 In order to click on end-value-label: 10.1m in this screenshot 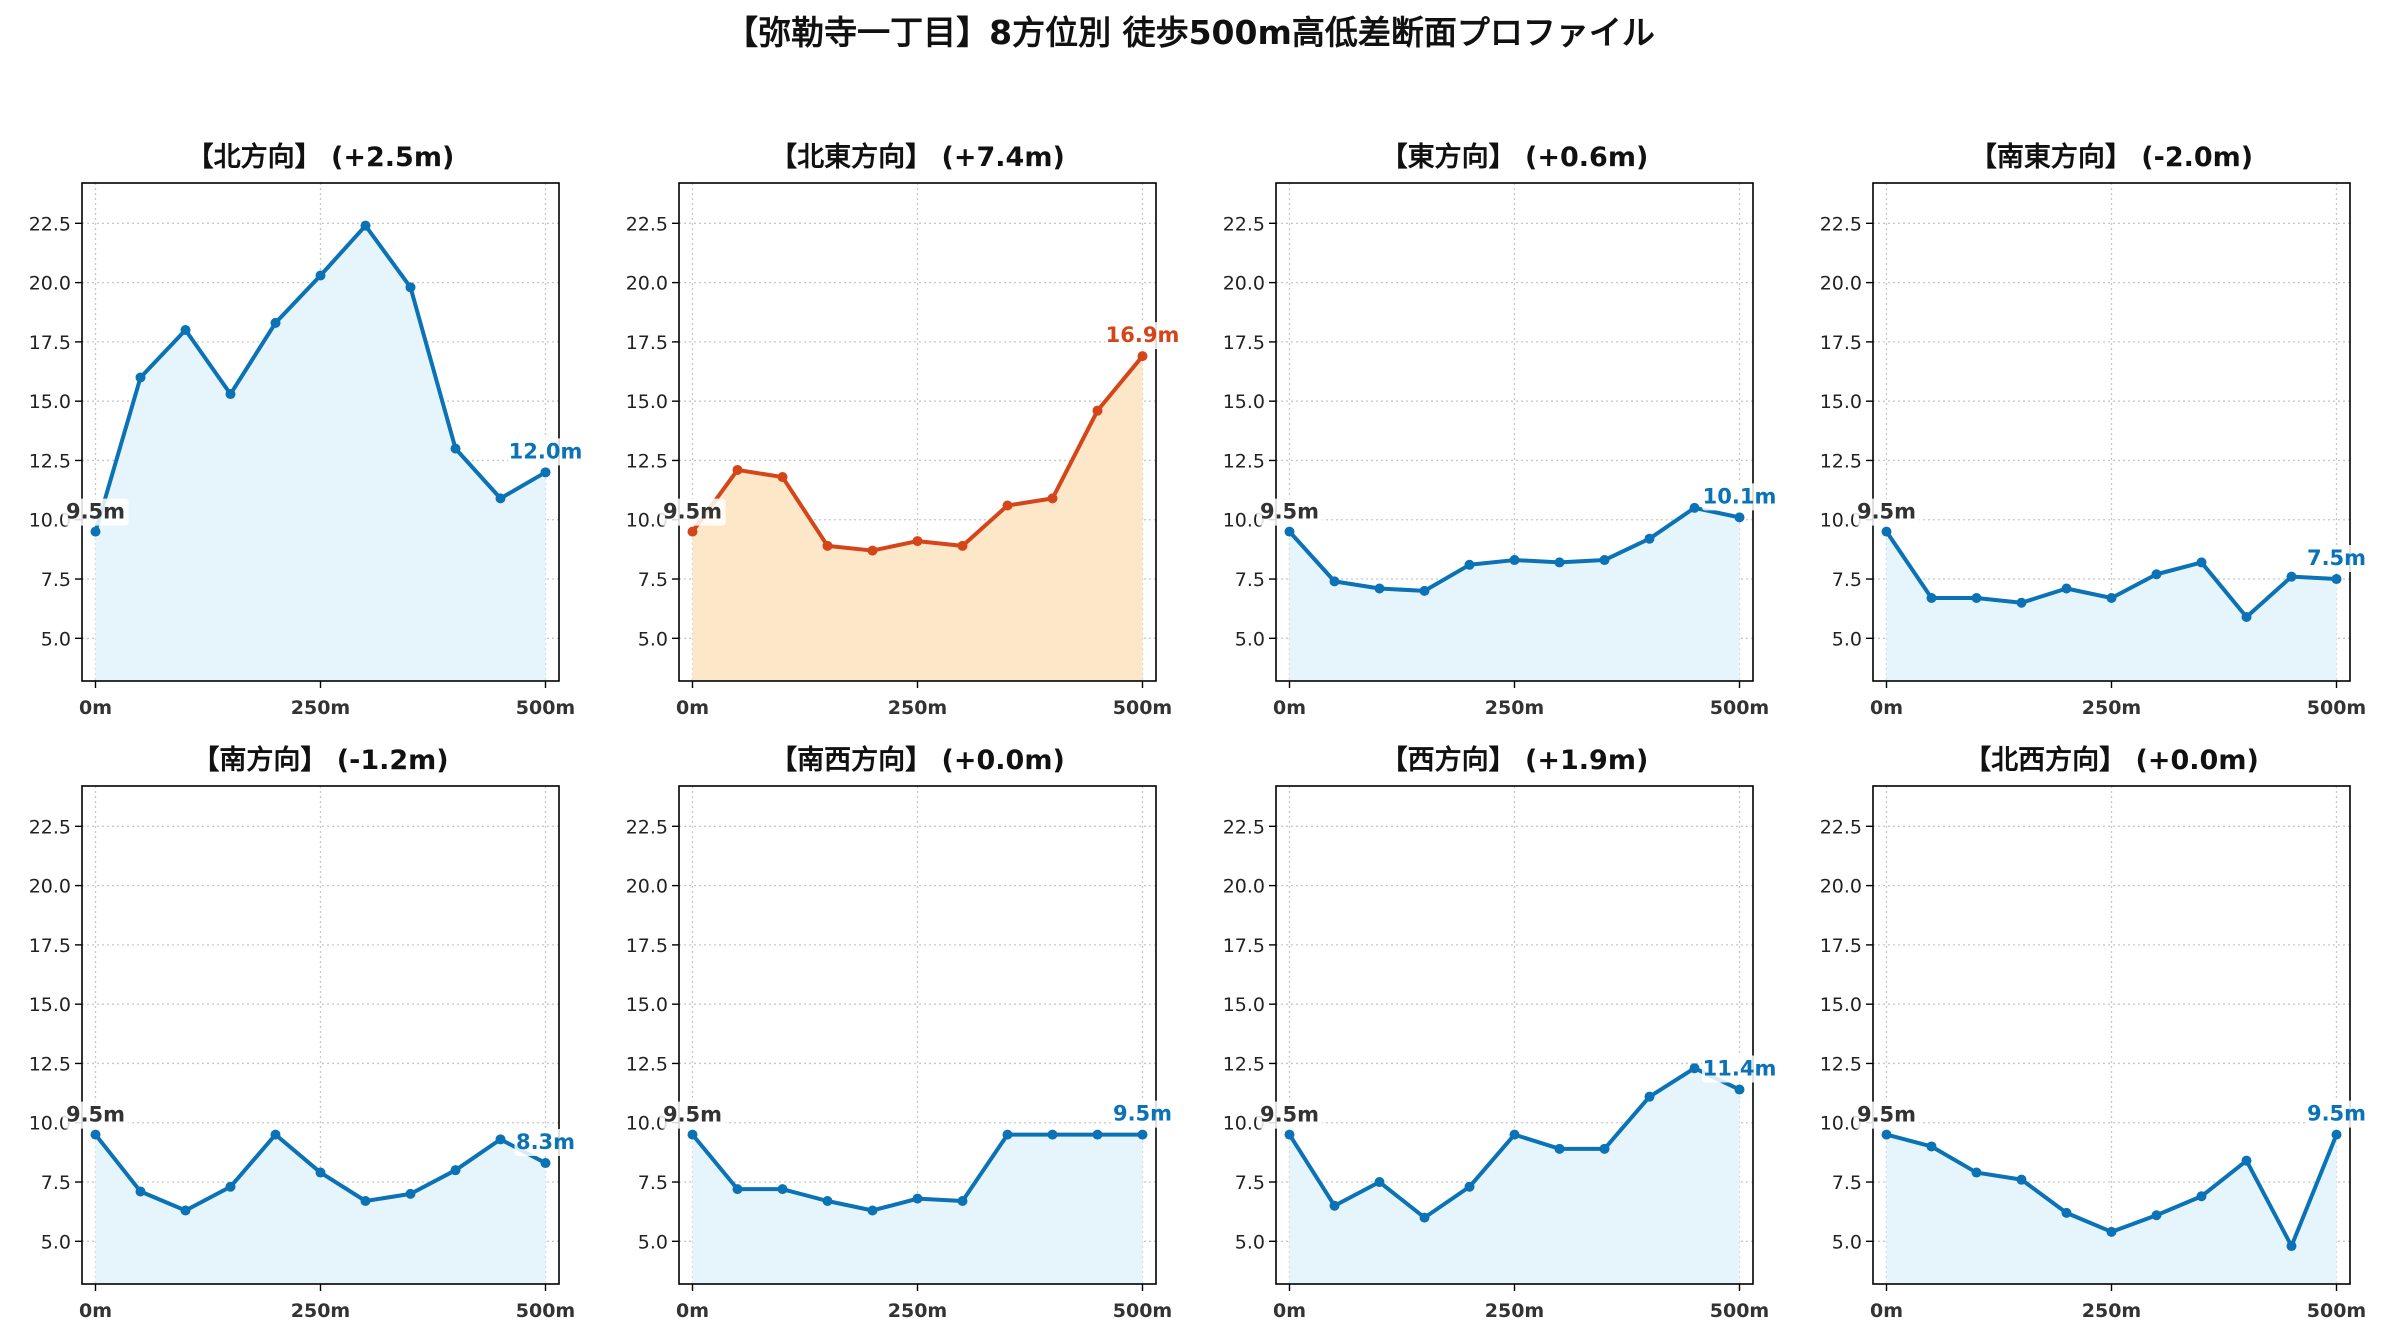, I will do `click(1740, 496)`.